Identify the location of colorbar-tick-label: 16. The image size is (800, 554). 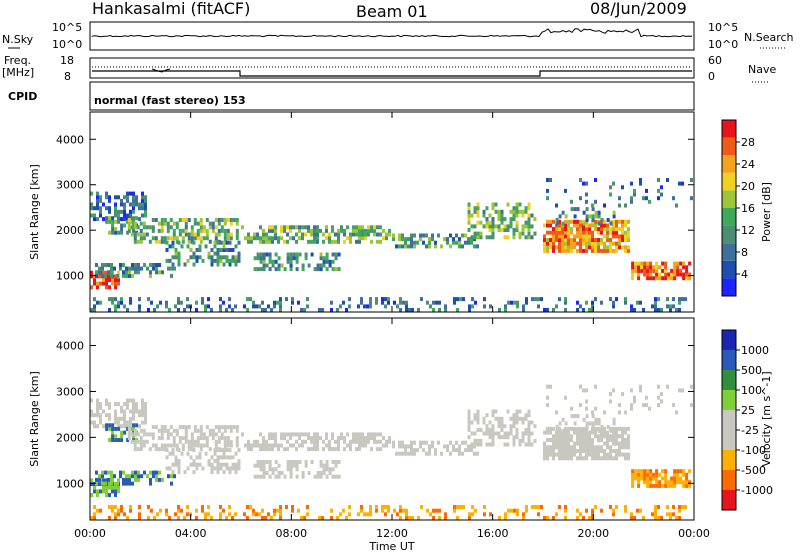
(748, 208).